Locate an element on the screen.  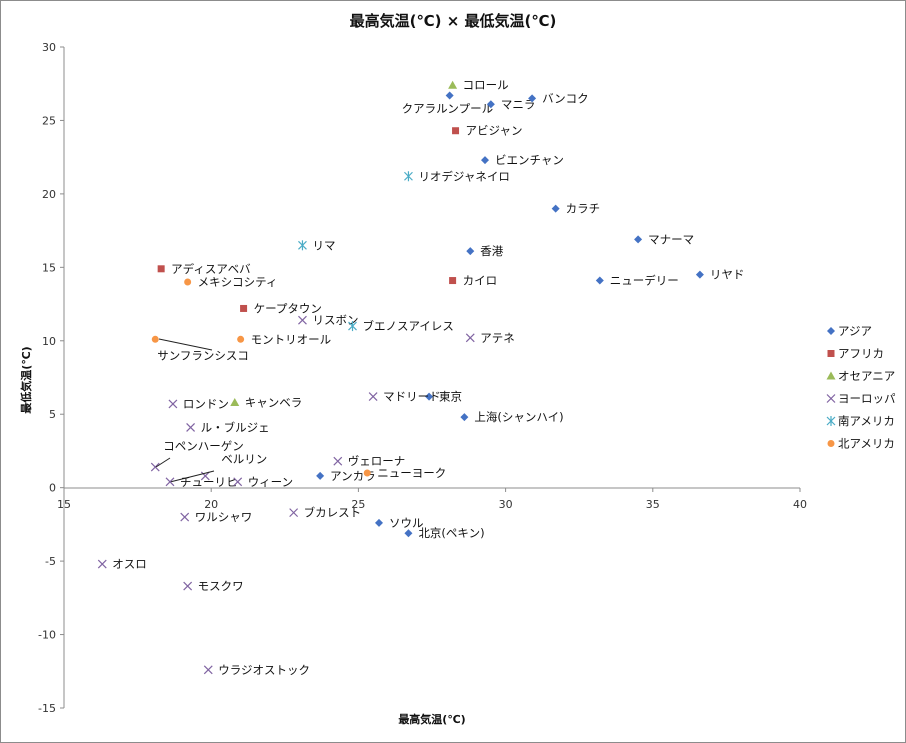
data-label: ウラジオストック is located at coordinates (264, 670).